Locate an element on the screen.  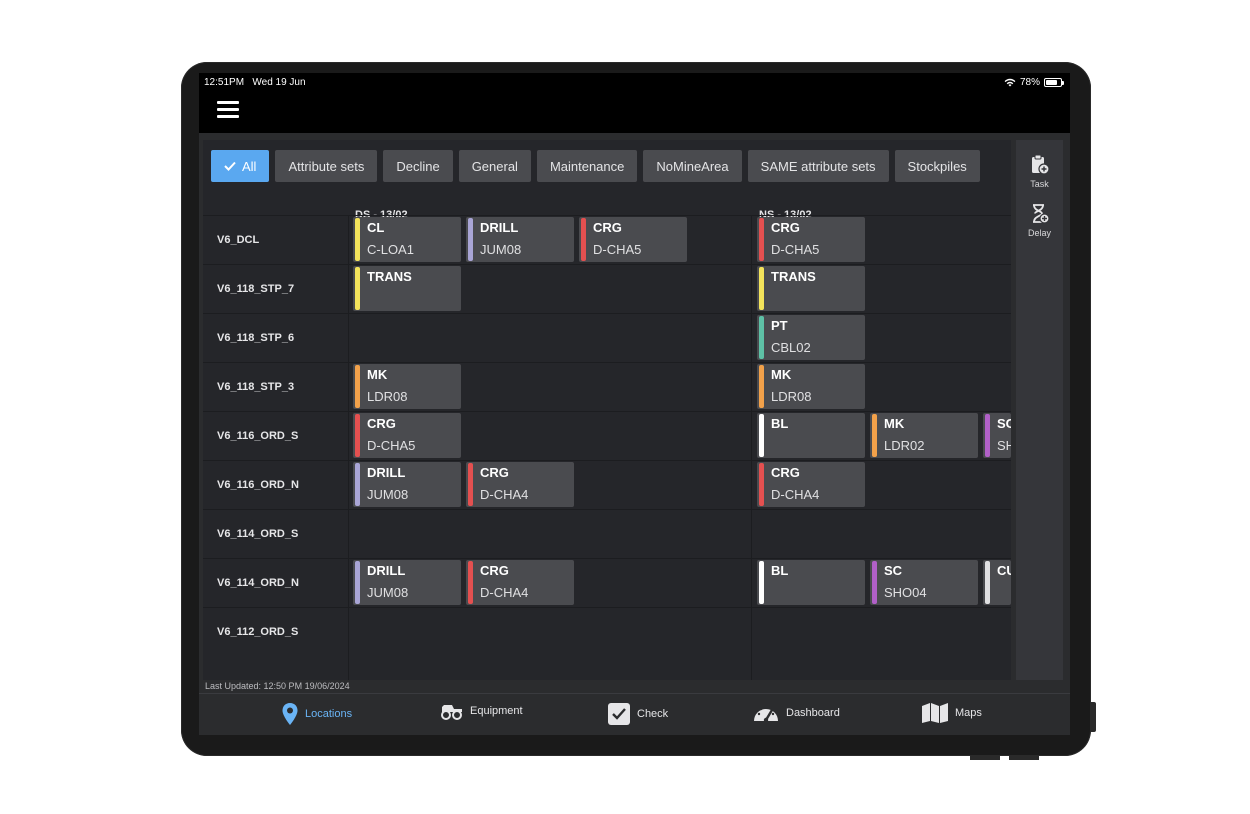
activity-card: SC SHO04 is located at coordinates (924, 582).